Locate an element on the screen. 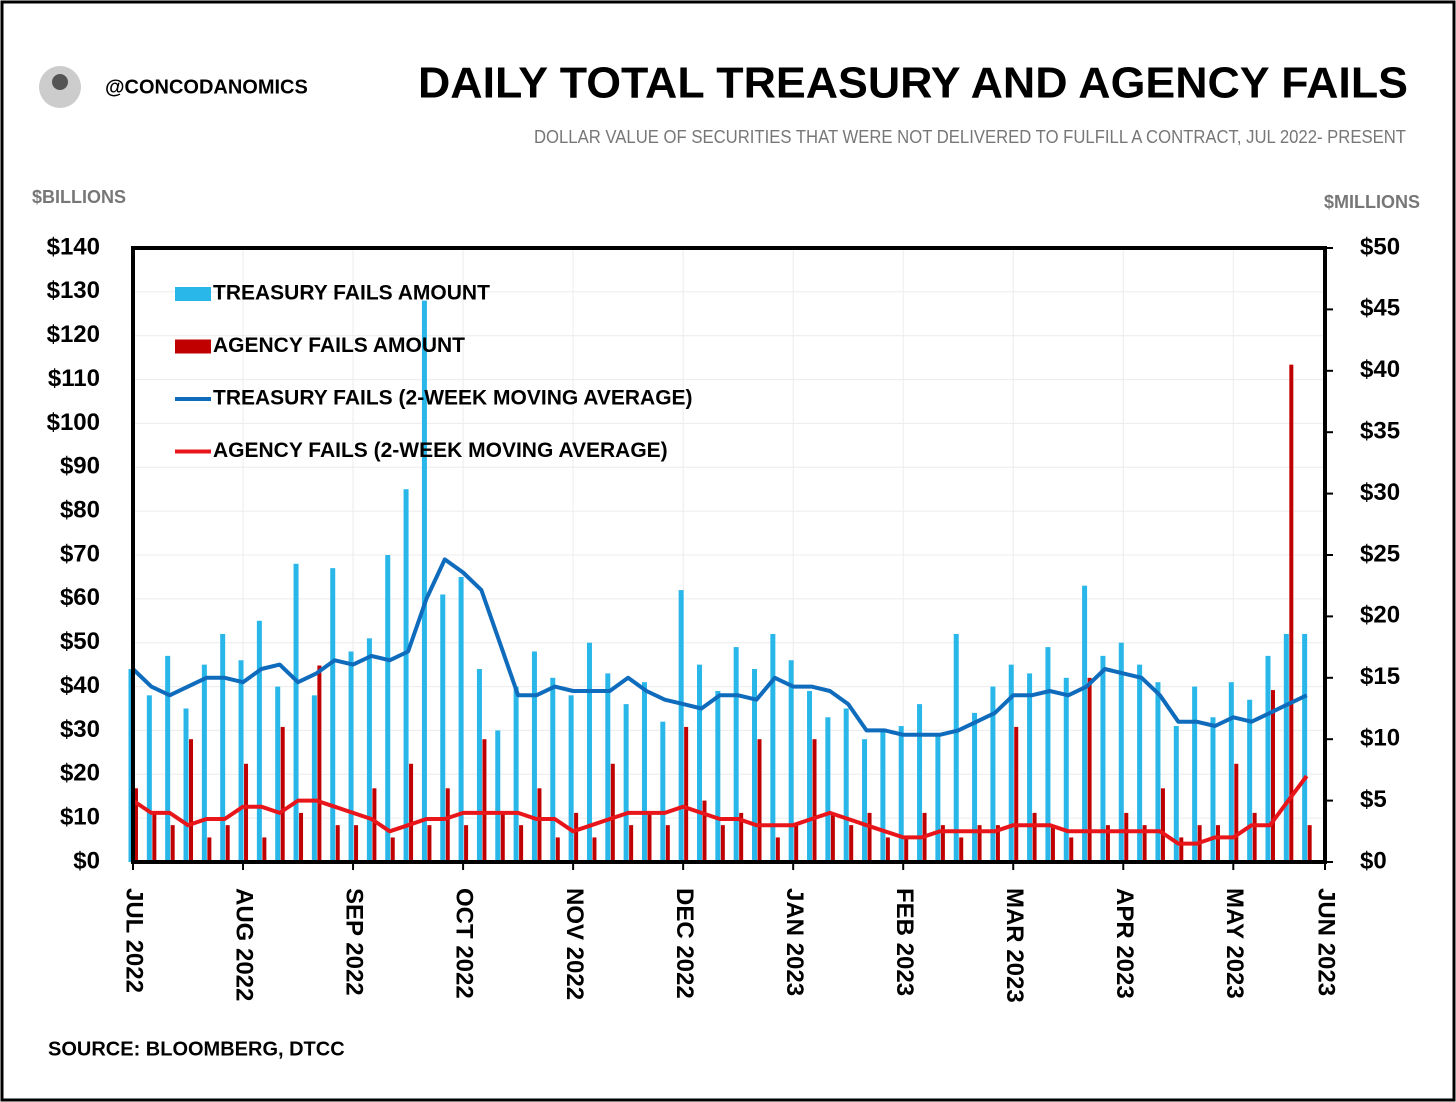 The image size is (1456, 1102). legend-label: AGENCY FAILS AMOUNT is located at coordinates (339, 345).